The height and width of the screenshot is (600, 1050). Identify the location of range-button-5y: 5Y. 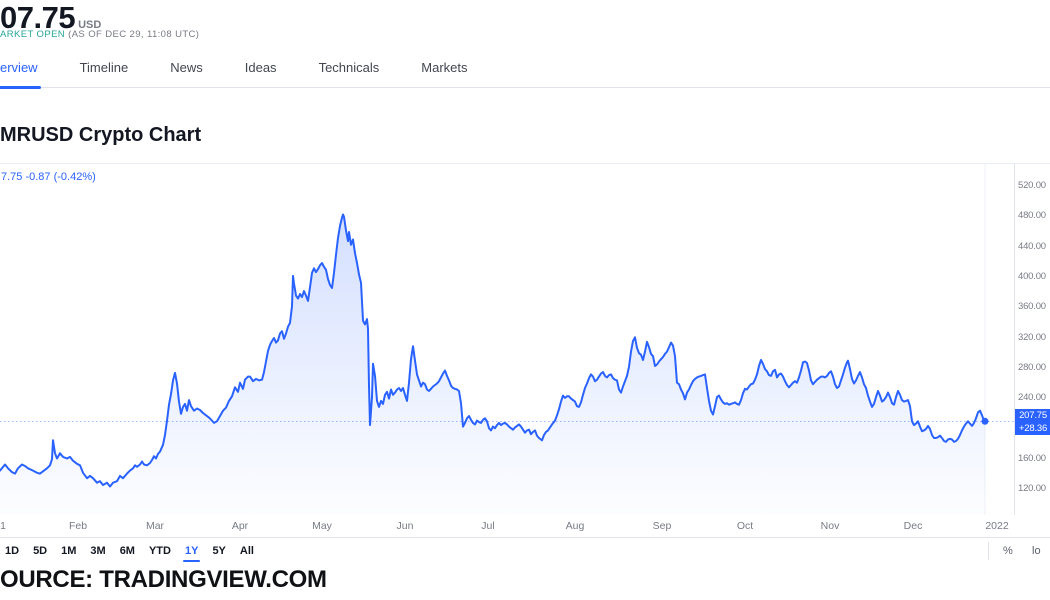
(219, 551).